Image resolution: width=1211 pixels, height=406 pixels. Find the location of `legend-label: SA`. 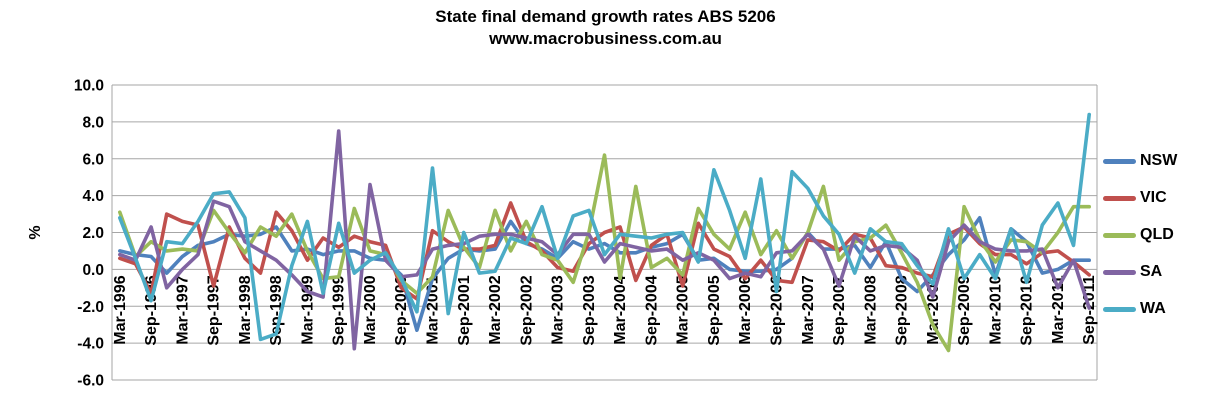

legend-label: SA is located at coordinates (1151, 271).